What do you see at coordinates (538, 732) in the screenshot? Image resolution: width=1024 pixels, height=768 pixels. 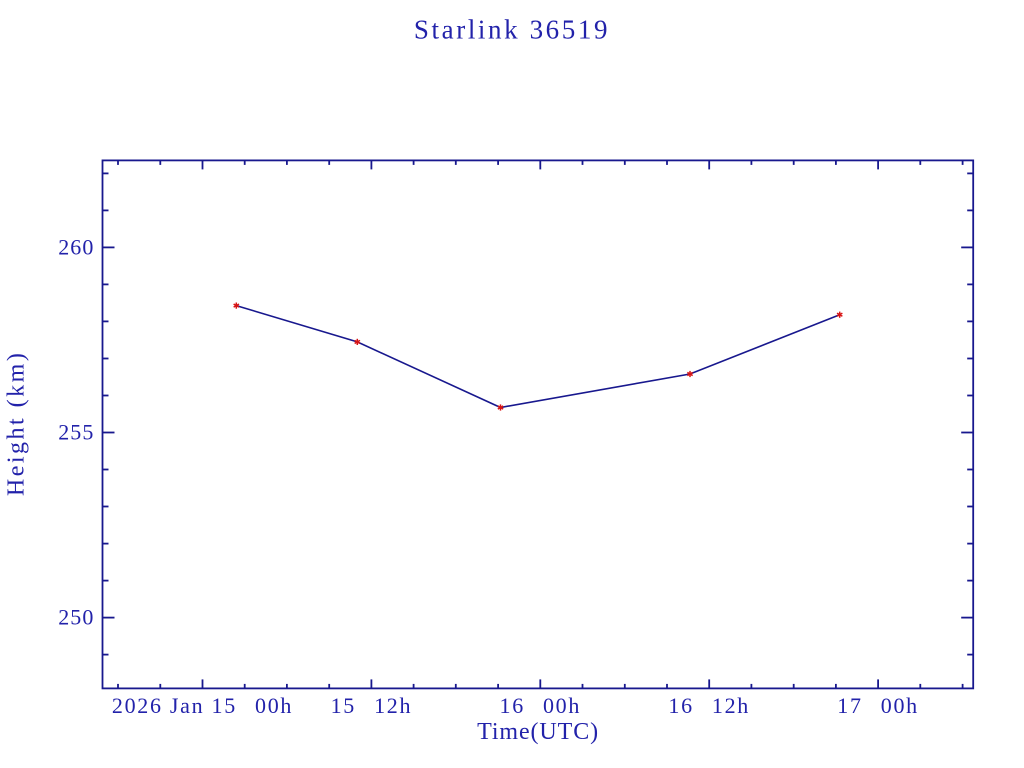 I see `svg-text: Time(UTC)` at bounding box center [538, 732].